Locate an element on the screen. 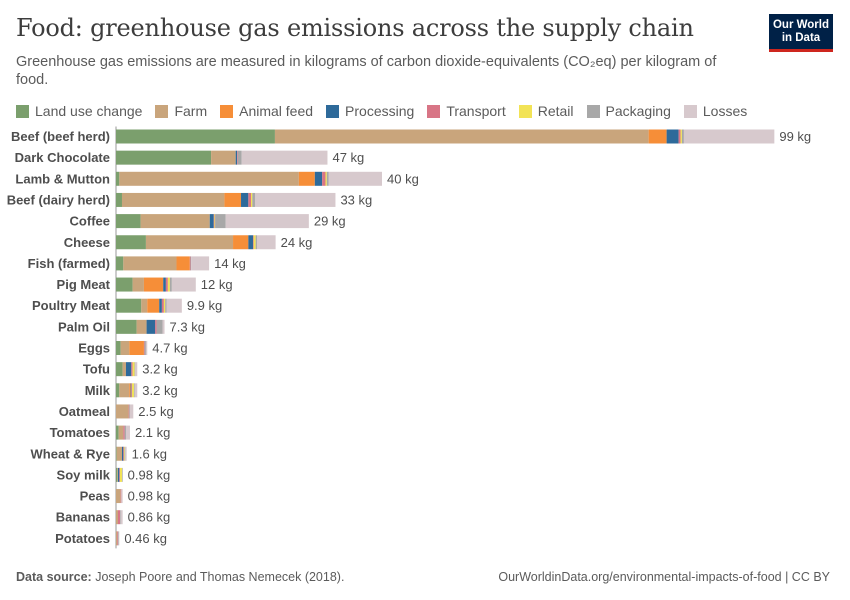  category-label: Wheat & Rye is located at coordinates (70, 453).